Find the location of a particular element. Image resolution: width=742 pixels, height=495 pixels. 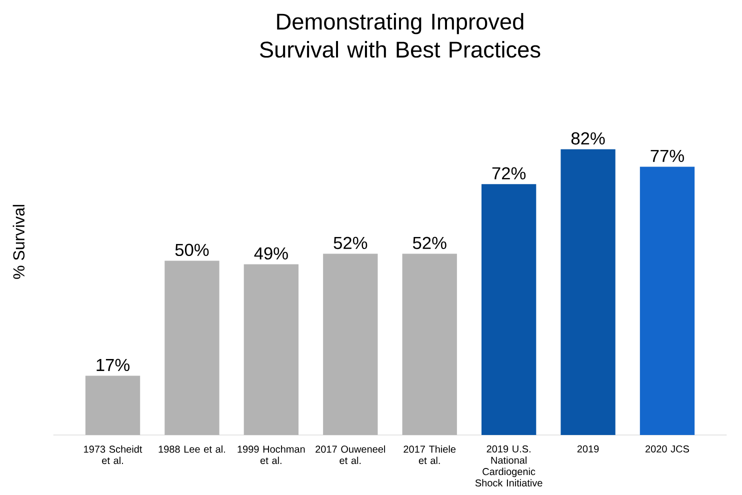

x-tick-label: 2017 Ouweneel et al. is located at coordinates (351, 454).